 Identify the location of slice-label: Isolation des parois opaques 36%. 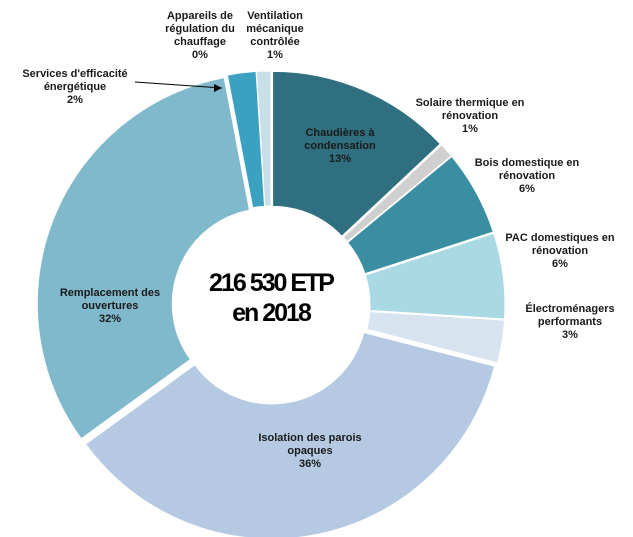
(310, 451).